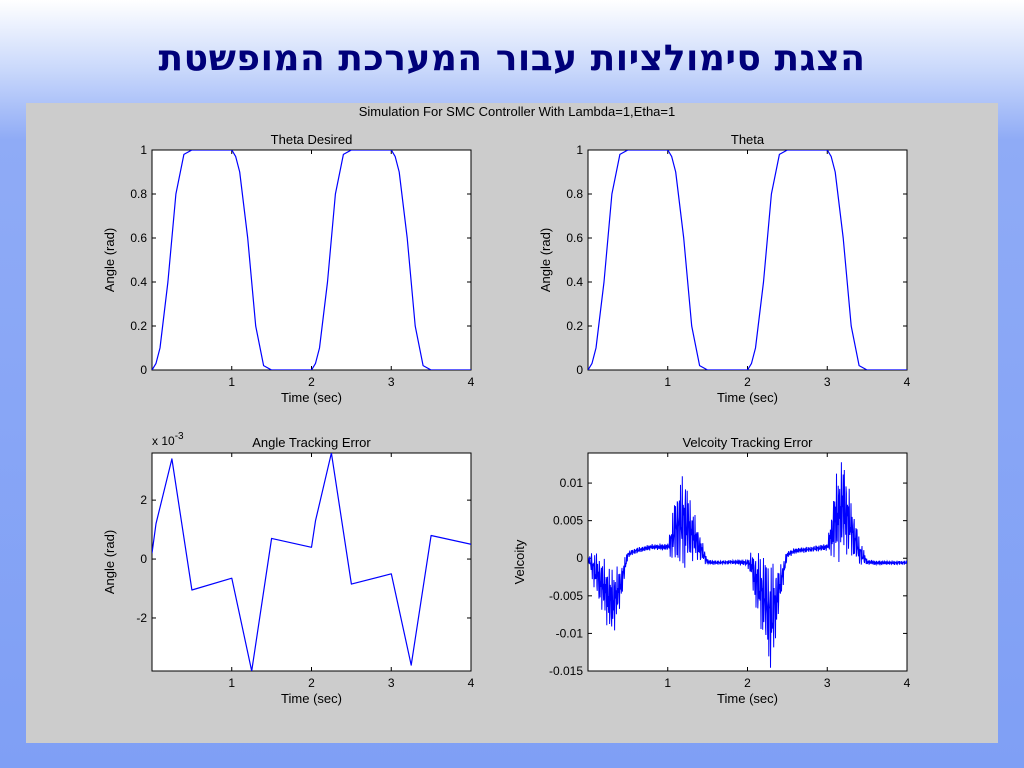 The width and height of the screenshot is (1024, 768). I want to click on y-tick-label: 0.01, so click(572, 483).